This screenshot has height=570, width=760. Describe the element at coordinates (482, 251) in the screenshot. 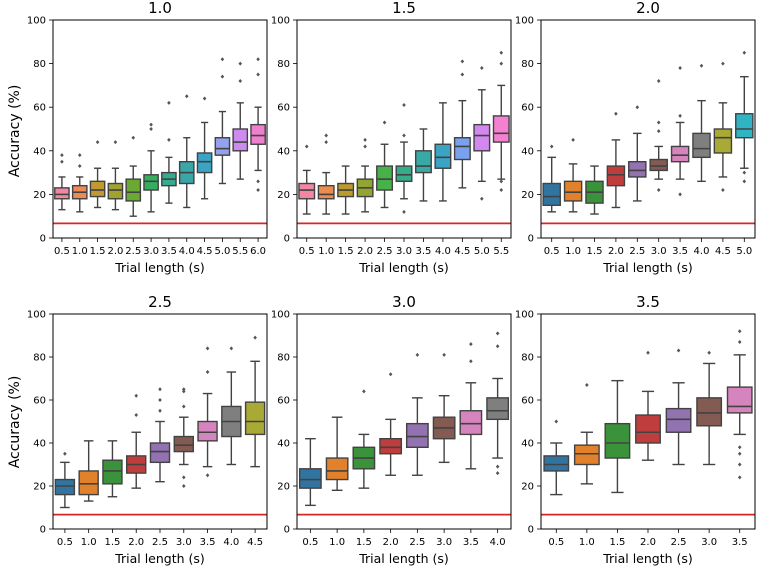

I see `x-tick-label: 5.0` at that location.